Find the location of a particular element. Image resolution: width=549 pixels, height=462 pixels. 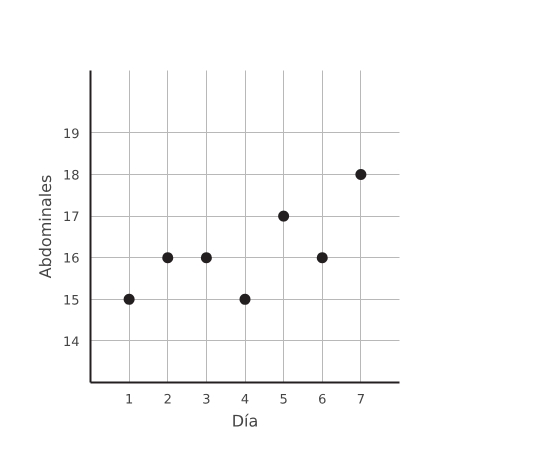

y-tick-label: 16 is located at coordinates (71, 259).